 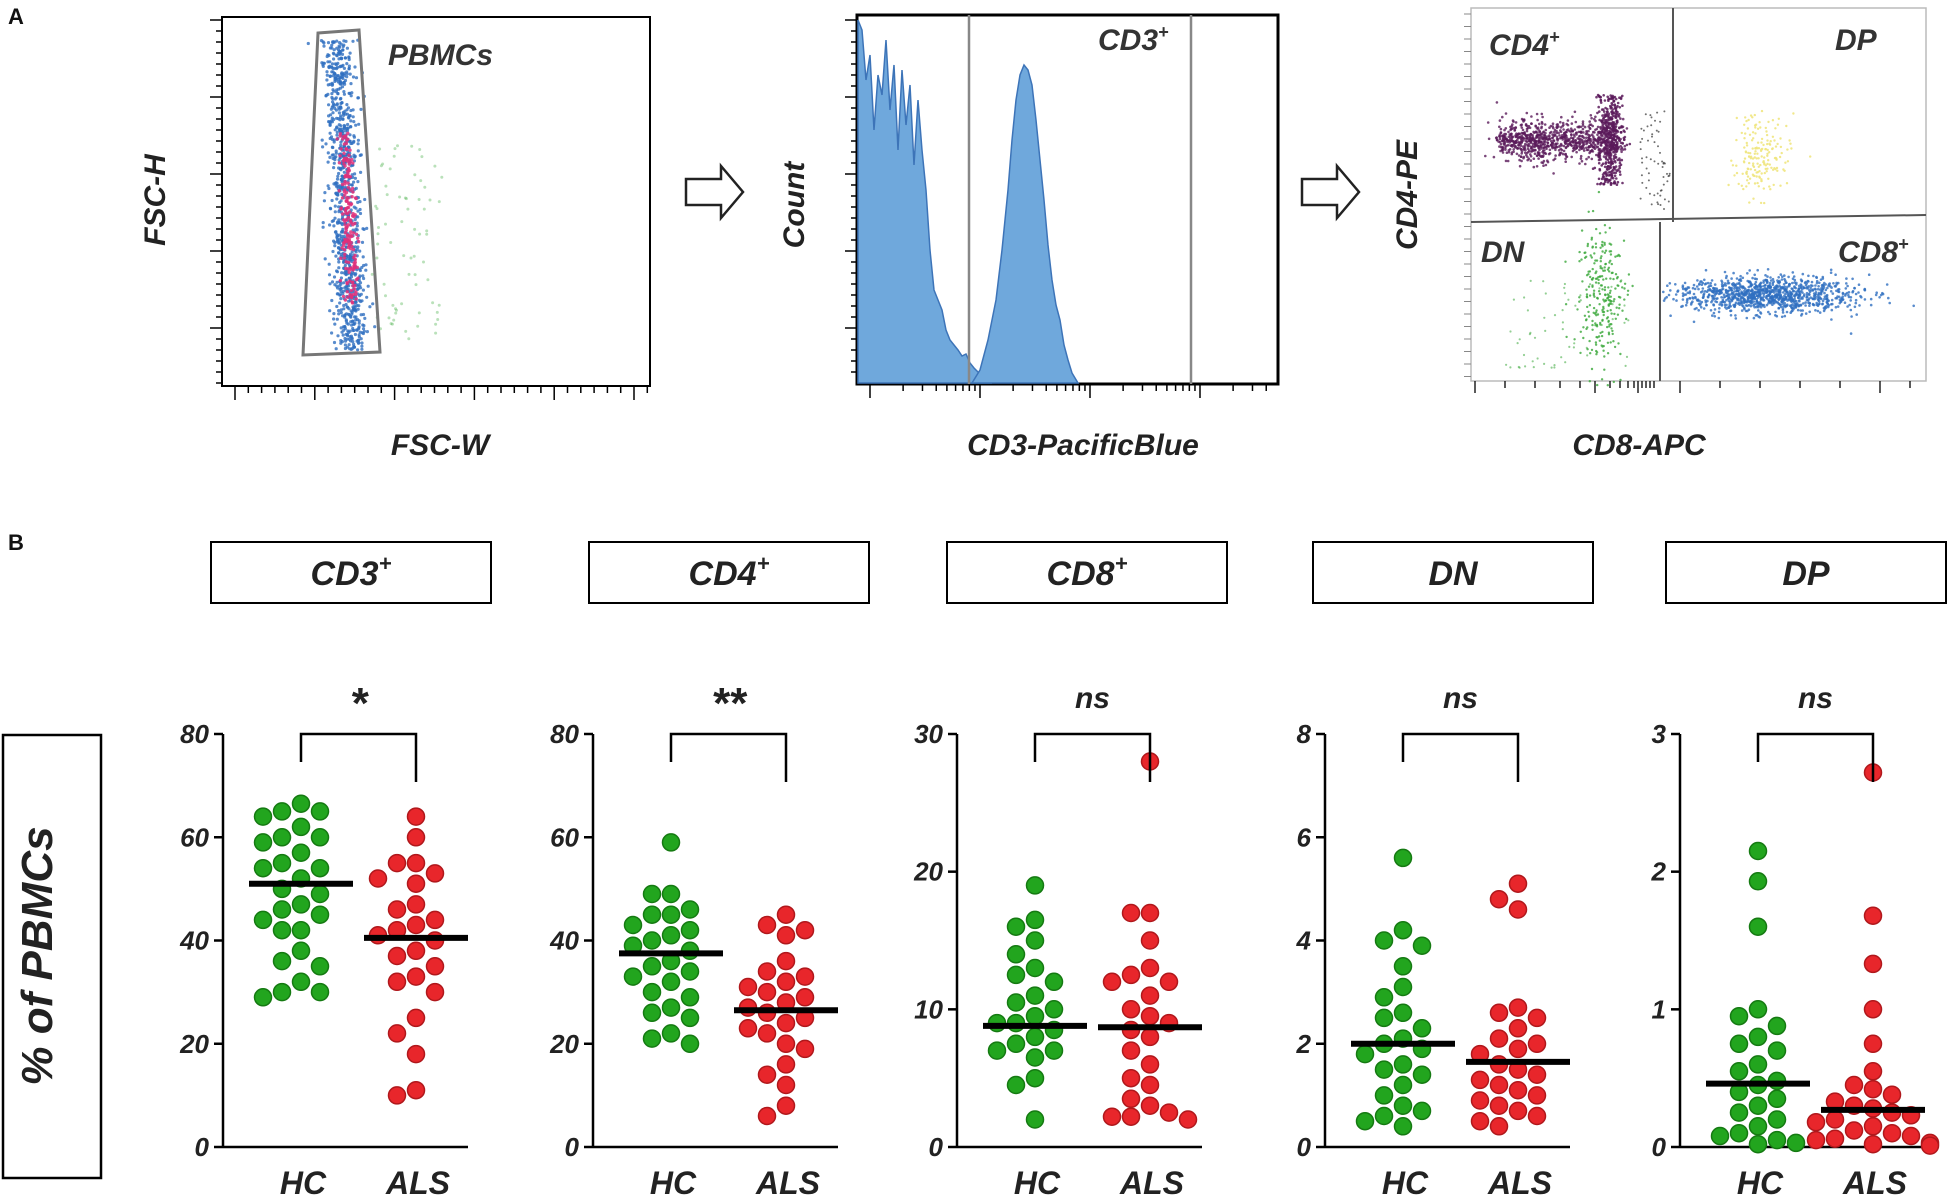 I want to click on fsc-plot-frame, so click(x=436, y=201).